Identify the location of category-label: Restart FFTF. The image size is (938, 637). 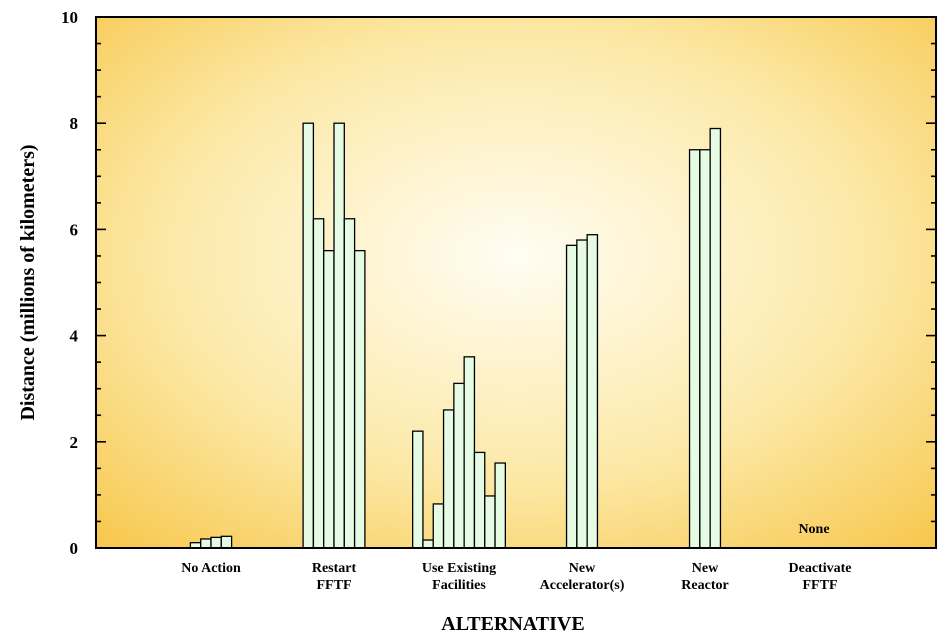
(334, 577).